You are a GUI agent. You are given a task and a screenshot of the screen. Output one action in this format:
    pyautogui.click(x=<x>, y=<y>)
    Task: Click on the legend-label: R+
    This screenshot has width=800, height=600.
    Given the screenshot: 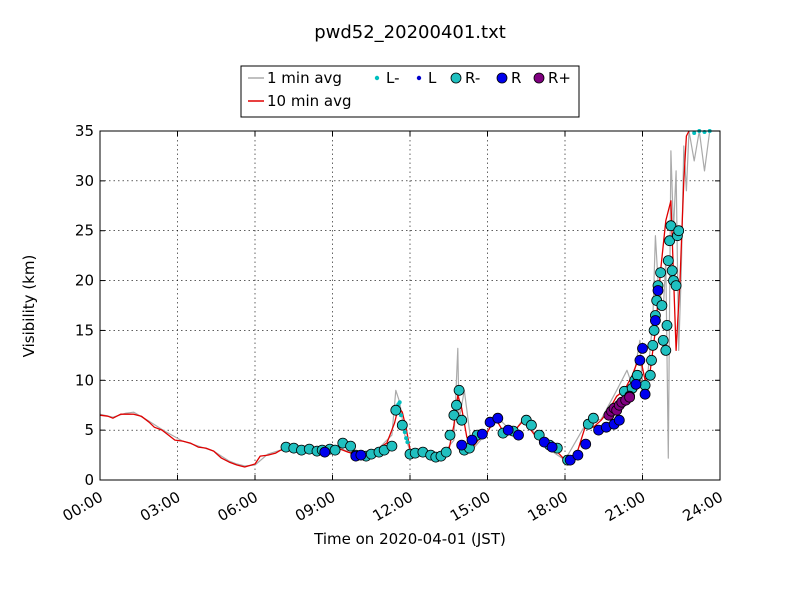 What is the action you would take?
    pyautogui.click(x=559, y=78)
    